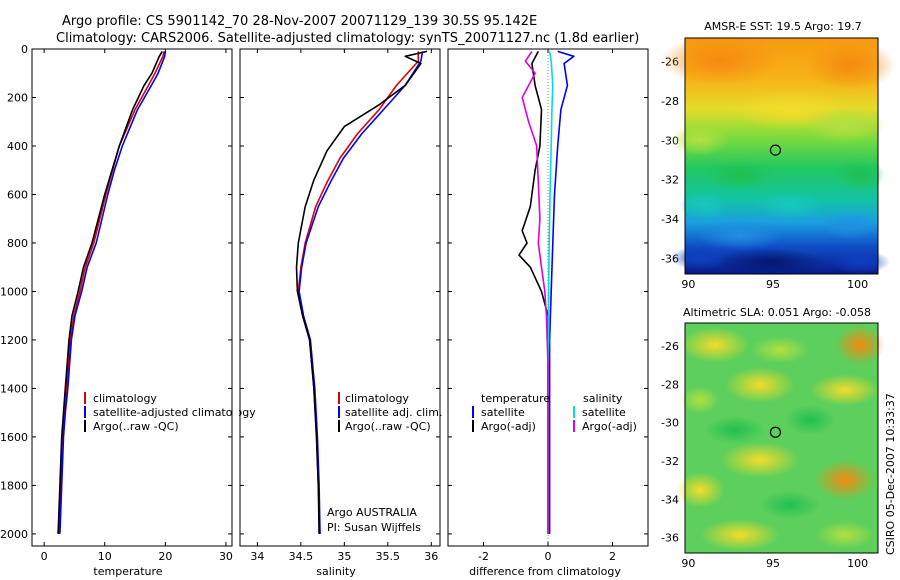 This screenshot has height=580, width=900. What do you see at coordinates (165, 556) in the screenshot?
I see `x-tick-label: 20` at bounding box center [165, 556].